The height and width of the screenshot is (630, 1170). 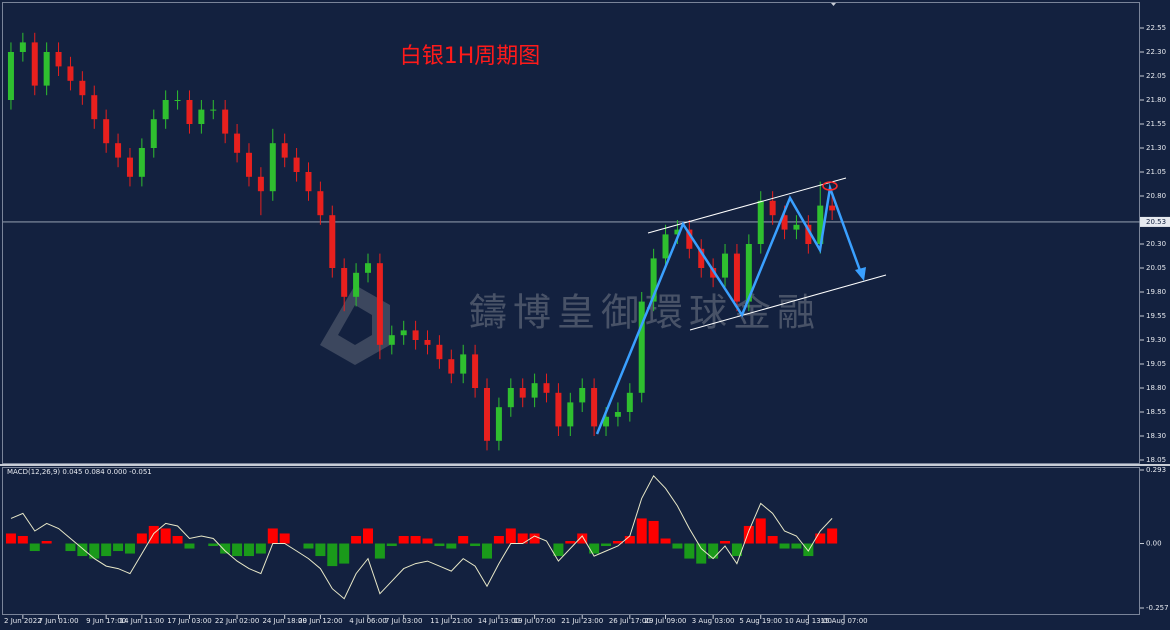 What do you see at coordinates (1156, 316) in the screenshot?
I see `y-tick-label: 19.55` at bounding box center [1156, 316].